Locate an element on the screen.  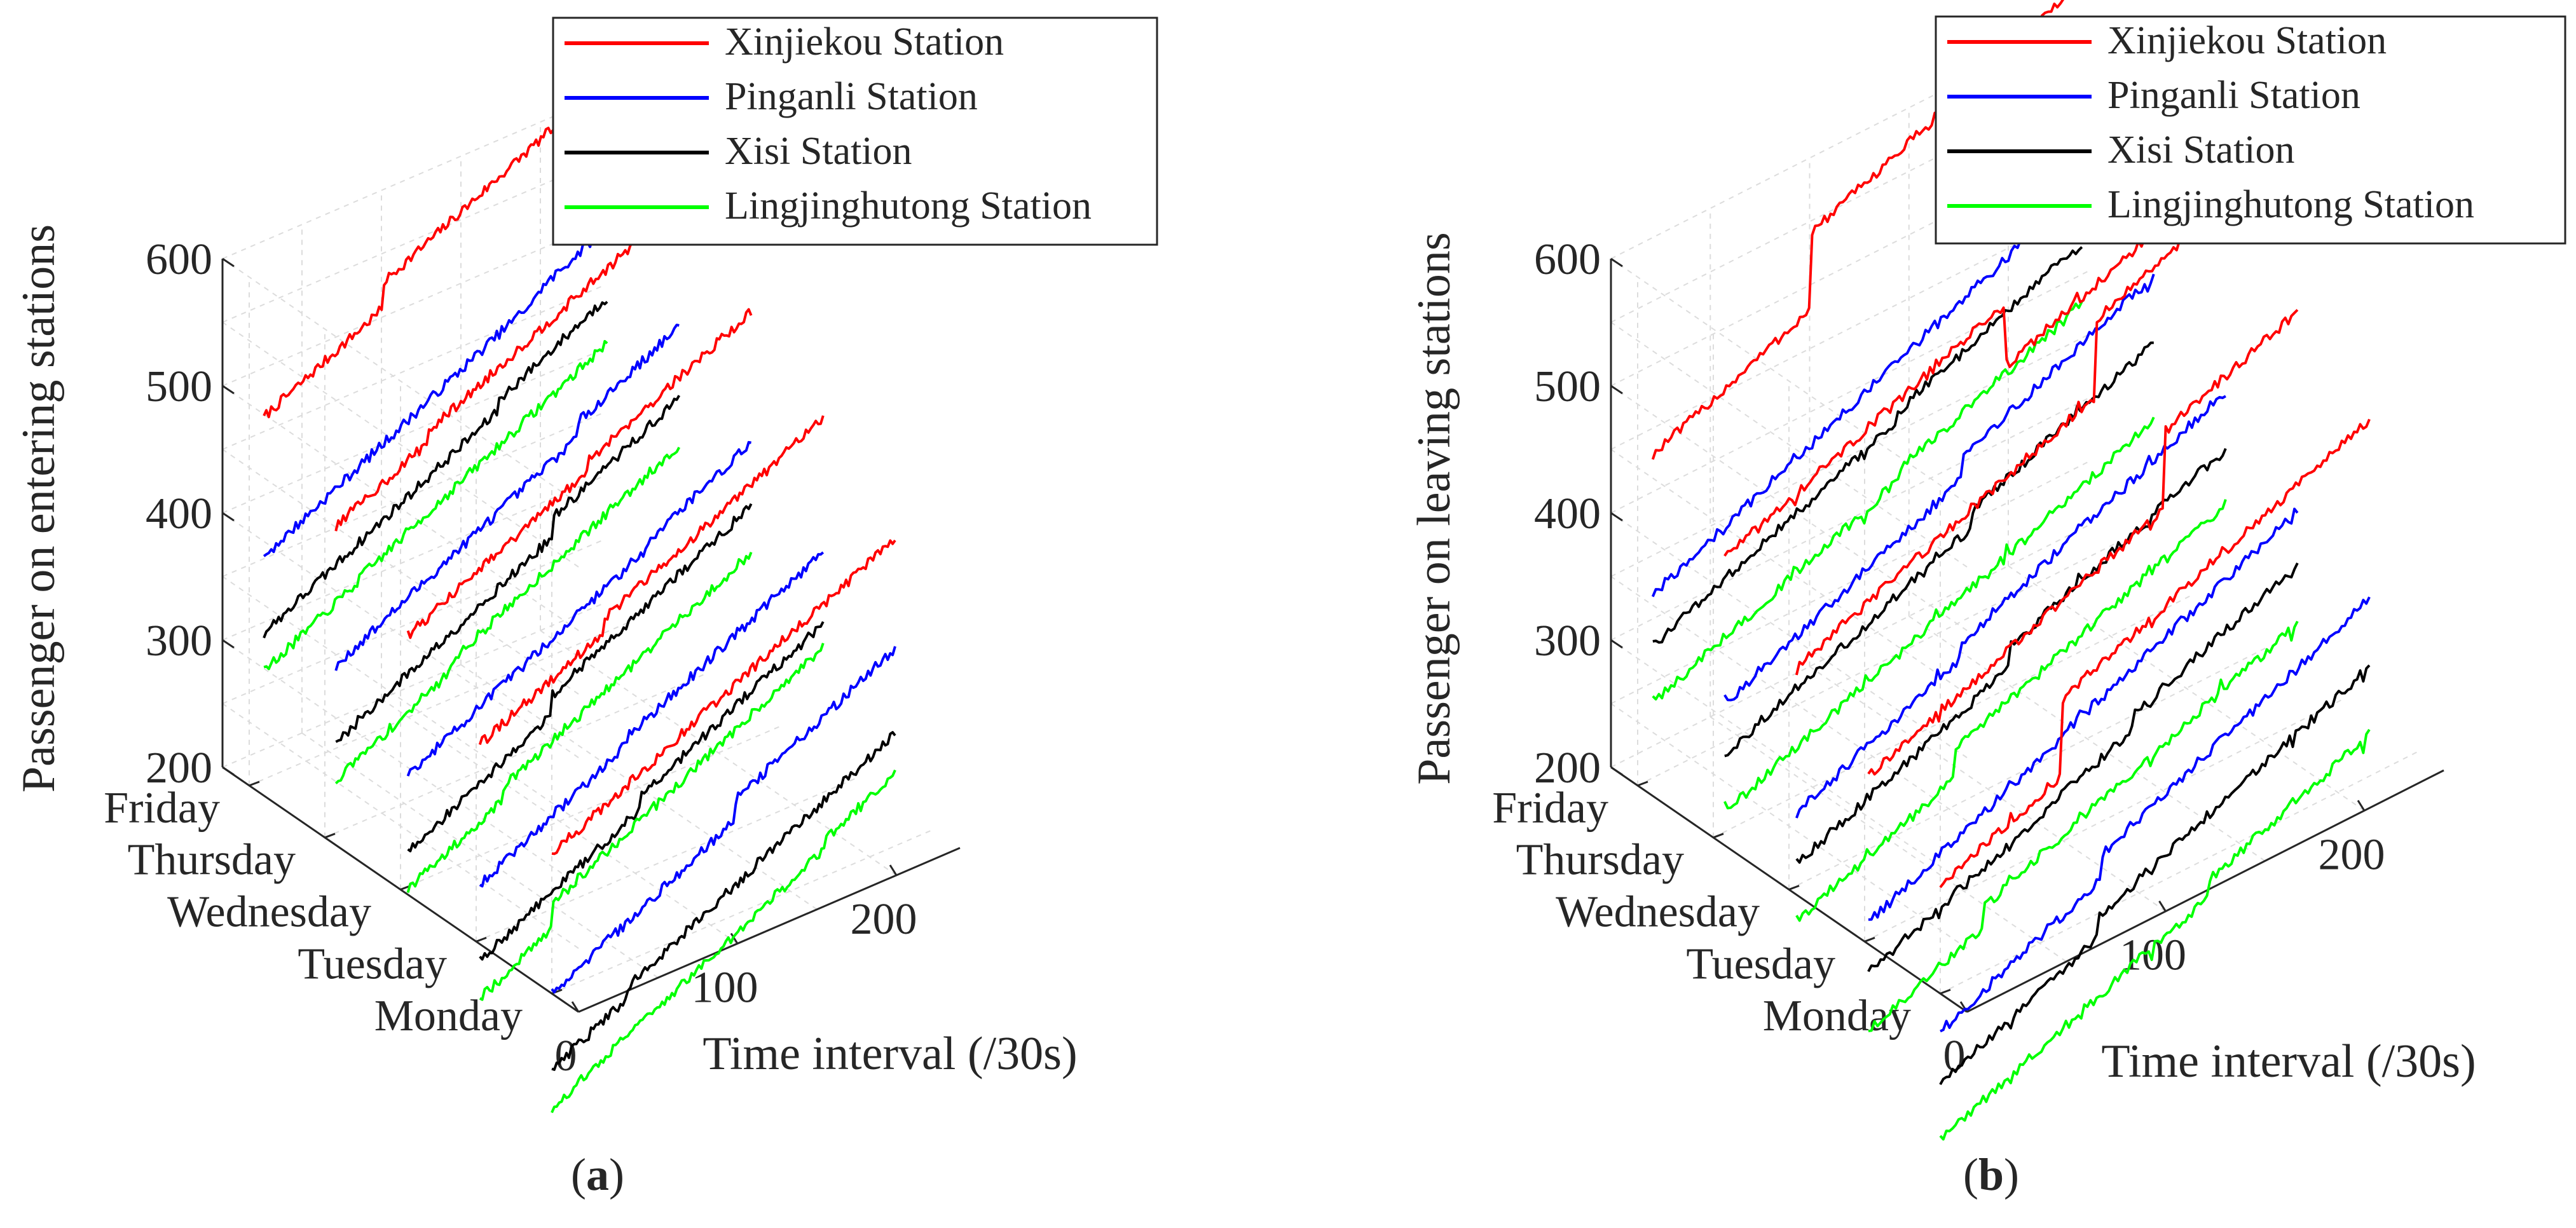
day-tick-label: Monday is located at coordinates (448, 1016).